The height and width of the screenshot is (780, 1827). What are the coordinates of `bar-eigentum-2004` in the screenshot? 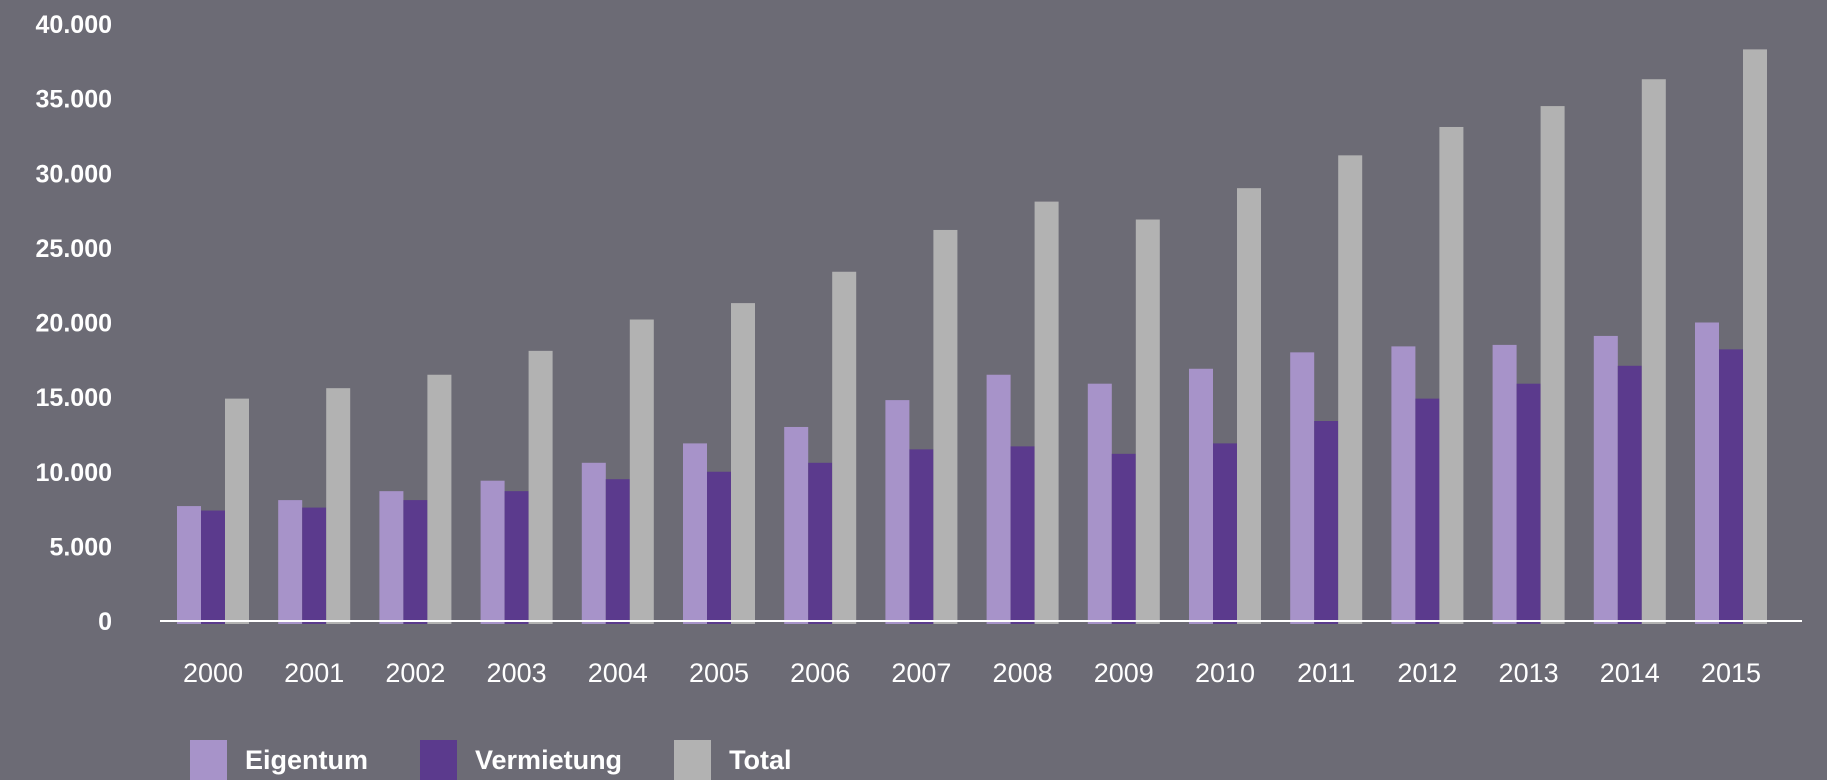 It's located at (593, 543).